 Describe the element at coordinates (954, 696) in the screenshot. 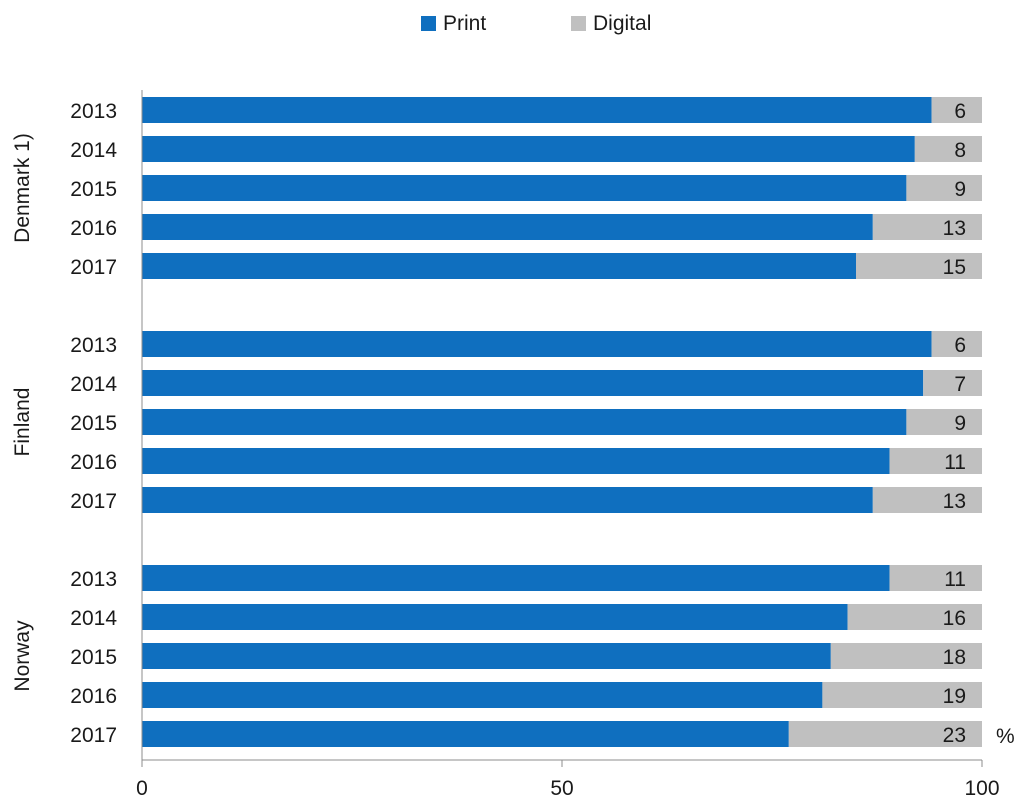

I see `digital-value-label: 19` at that location.